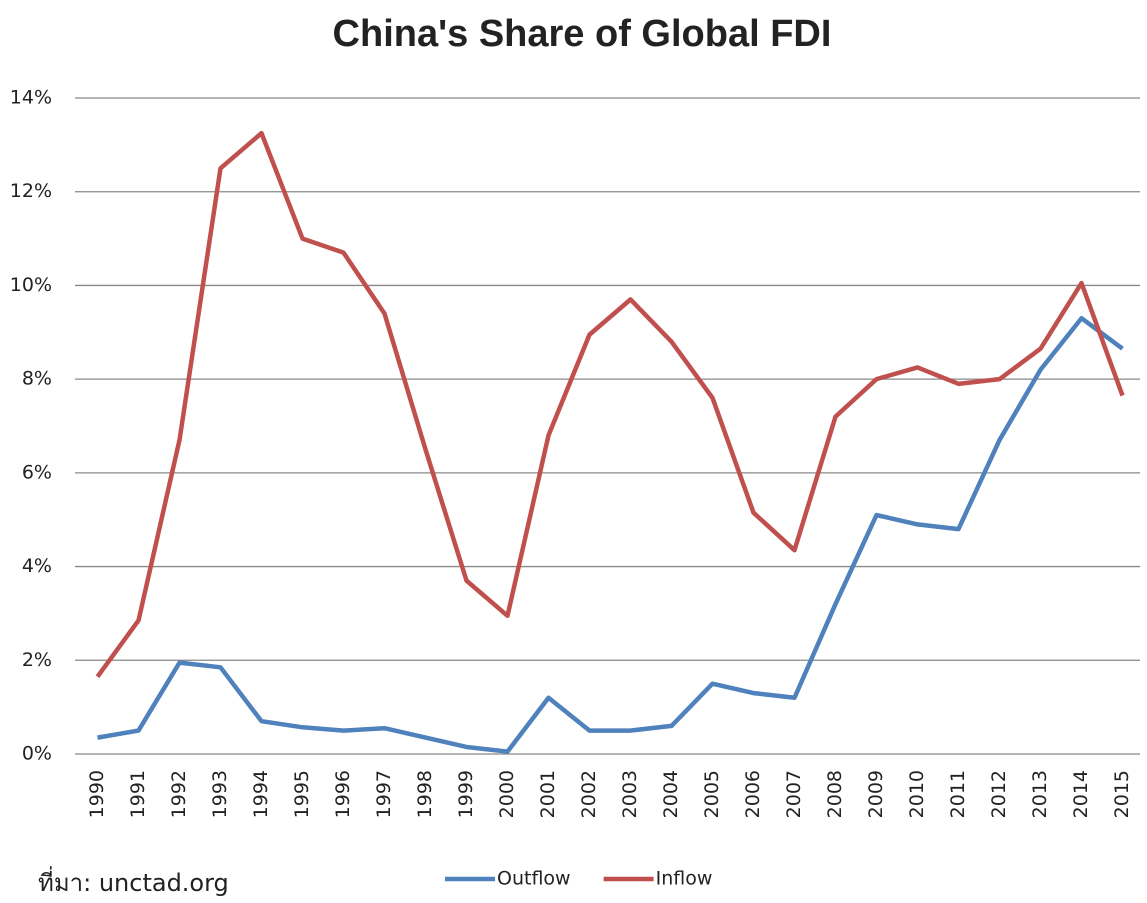 The width and height of the screenshot is (1147, 903). What do you see at coordinates (876, 794) in the screenshot?
I see `x-tick-label: 2009` at bounding box center [876, 794].